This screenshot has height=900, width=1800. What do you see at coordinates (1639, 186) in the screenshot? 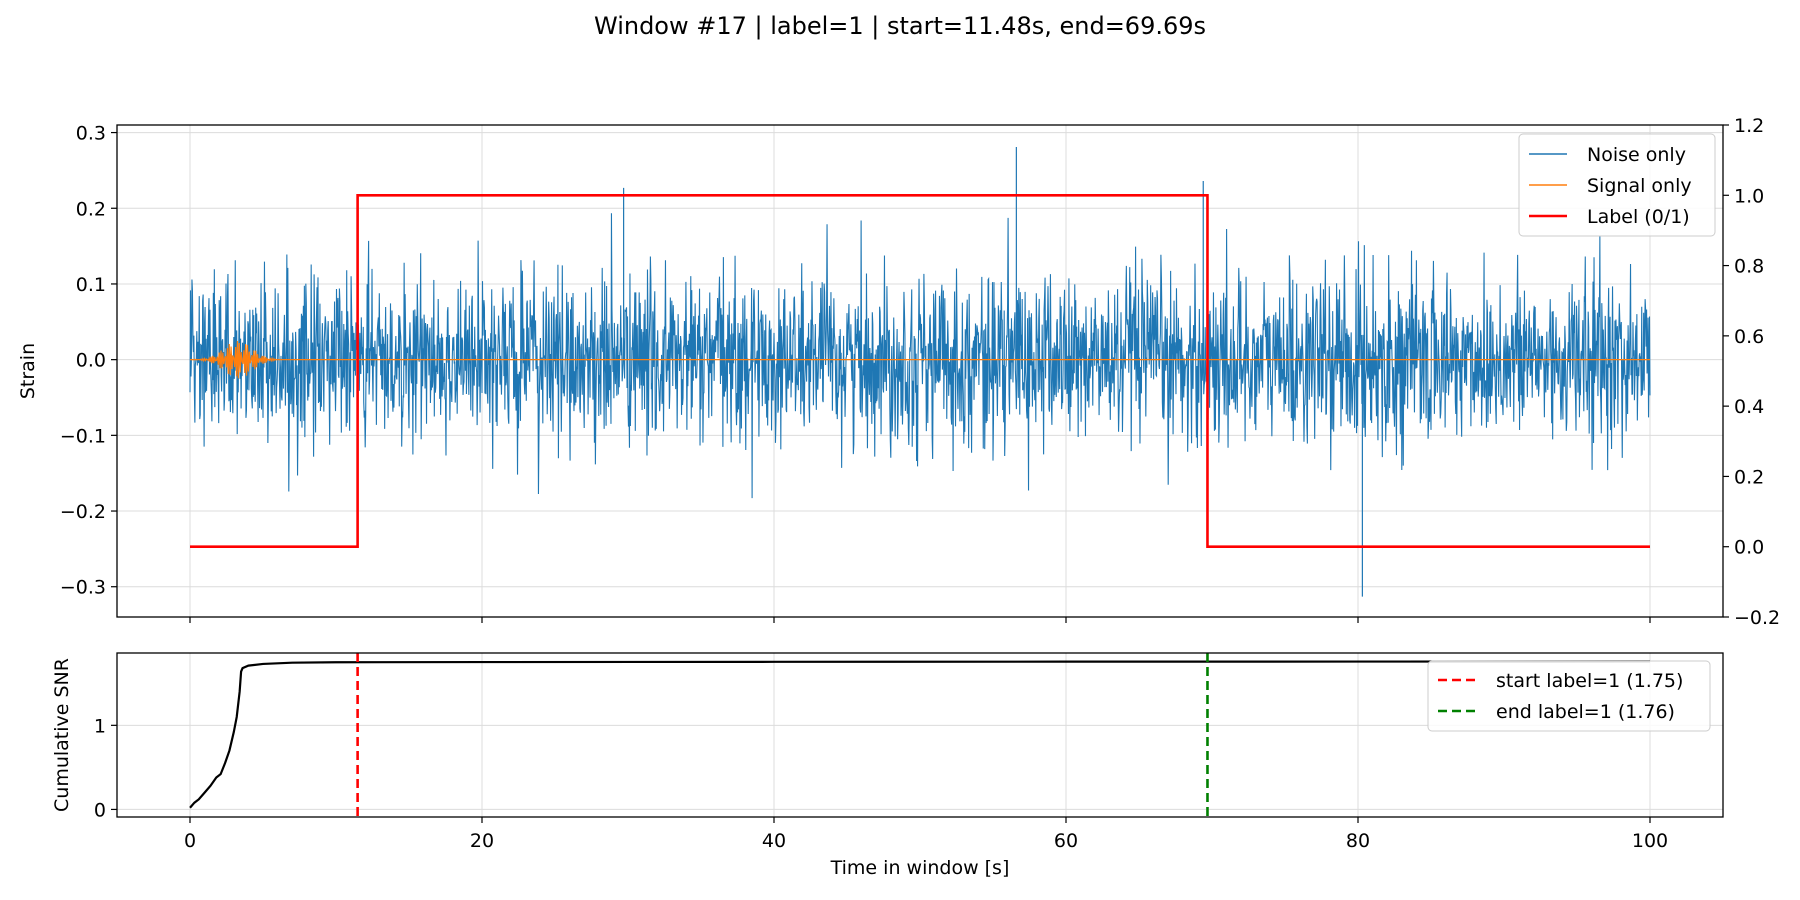
I see `legend-label: Signal only` at bounding box center [1639, 186].